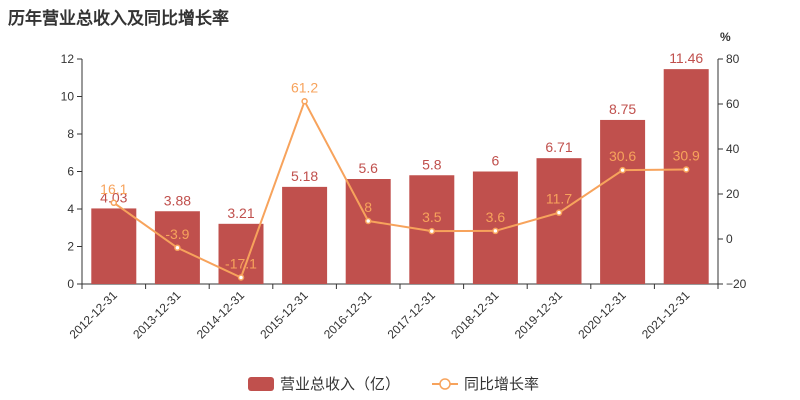 This screenshot has height=400, width=800. What do you see at coordinates (177, 200) in the screenshot?
I see `bar-data-label: 3.88` at bounding box center [177, 200].